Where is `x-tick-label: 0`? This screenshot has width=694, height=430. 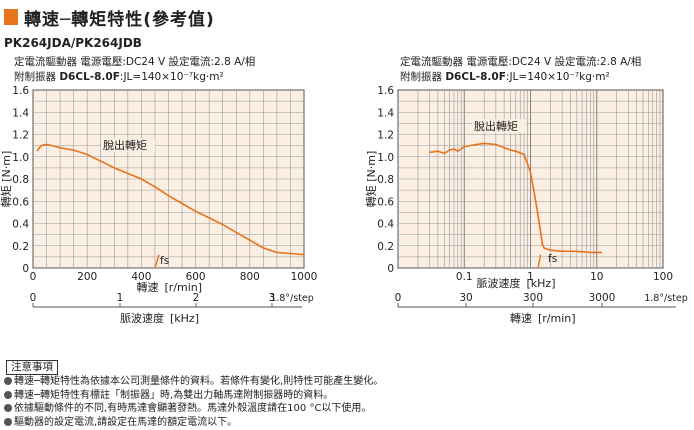
x-tick-label: 0 is located at coordinates (33, 277).